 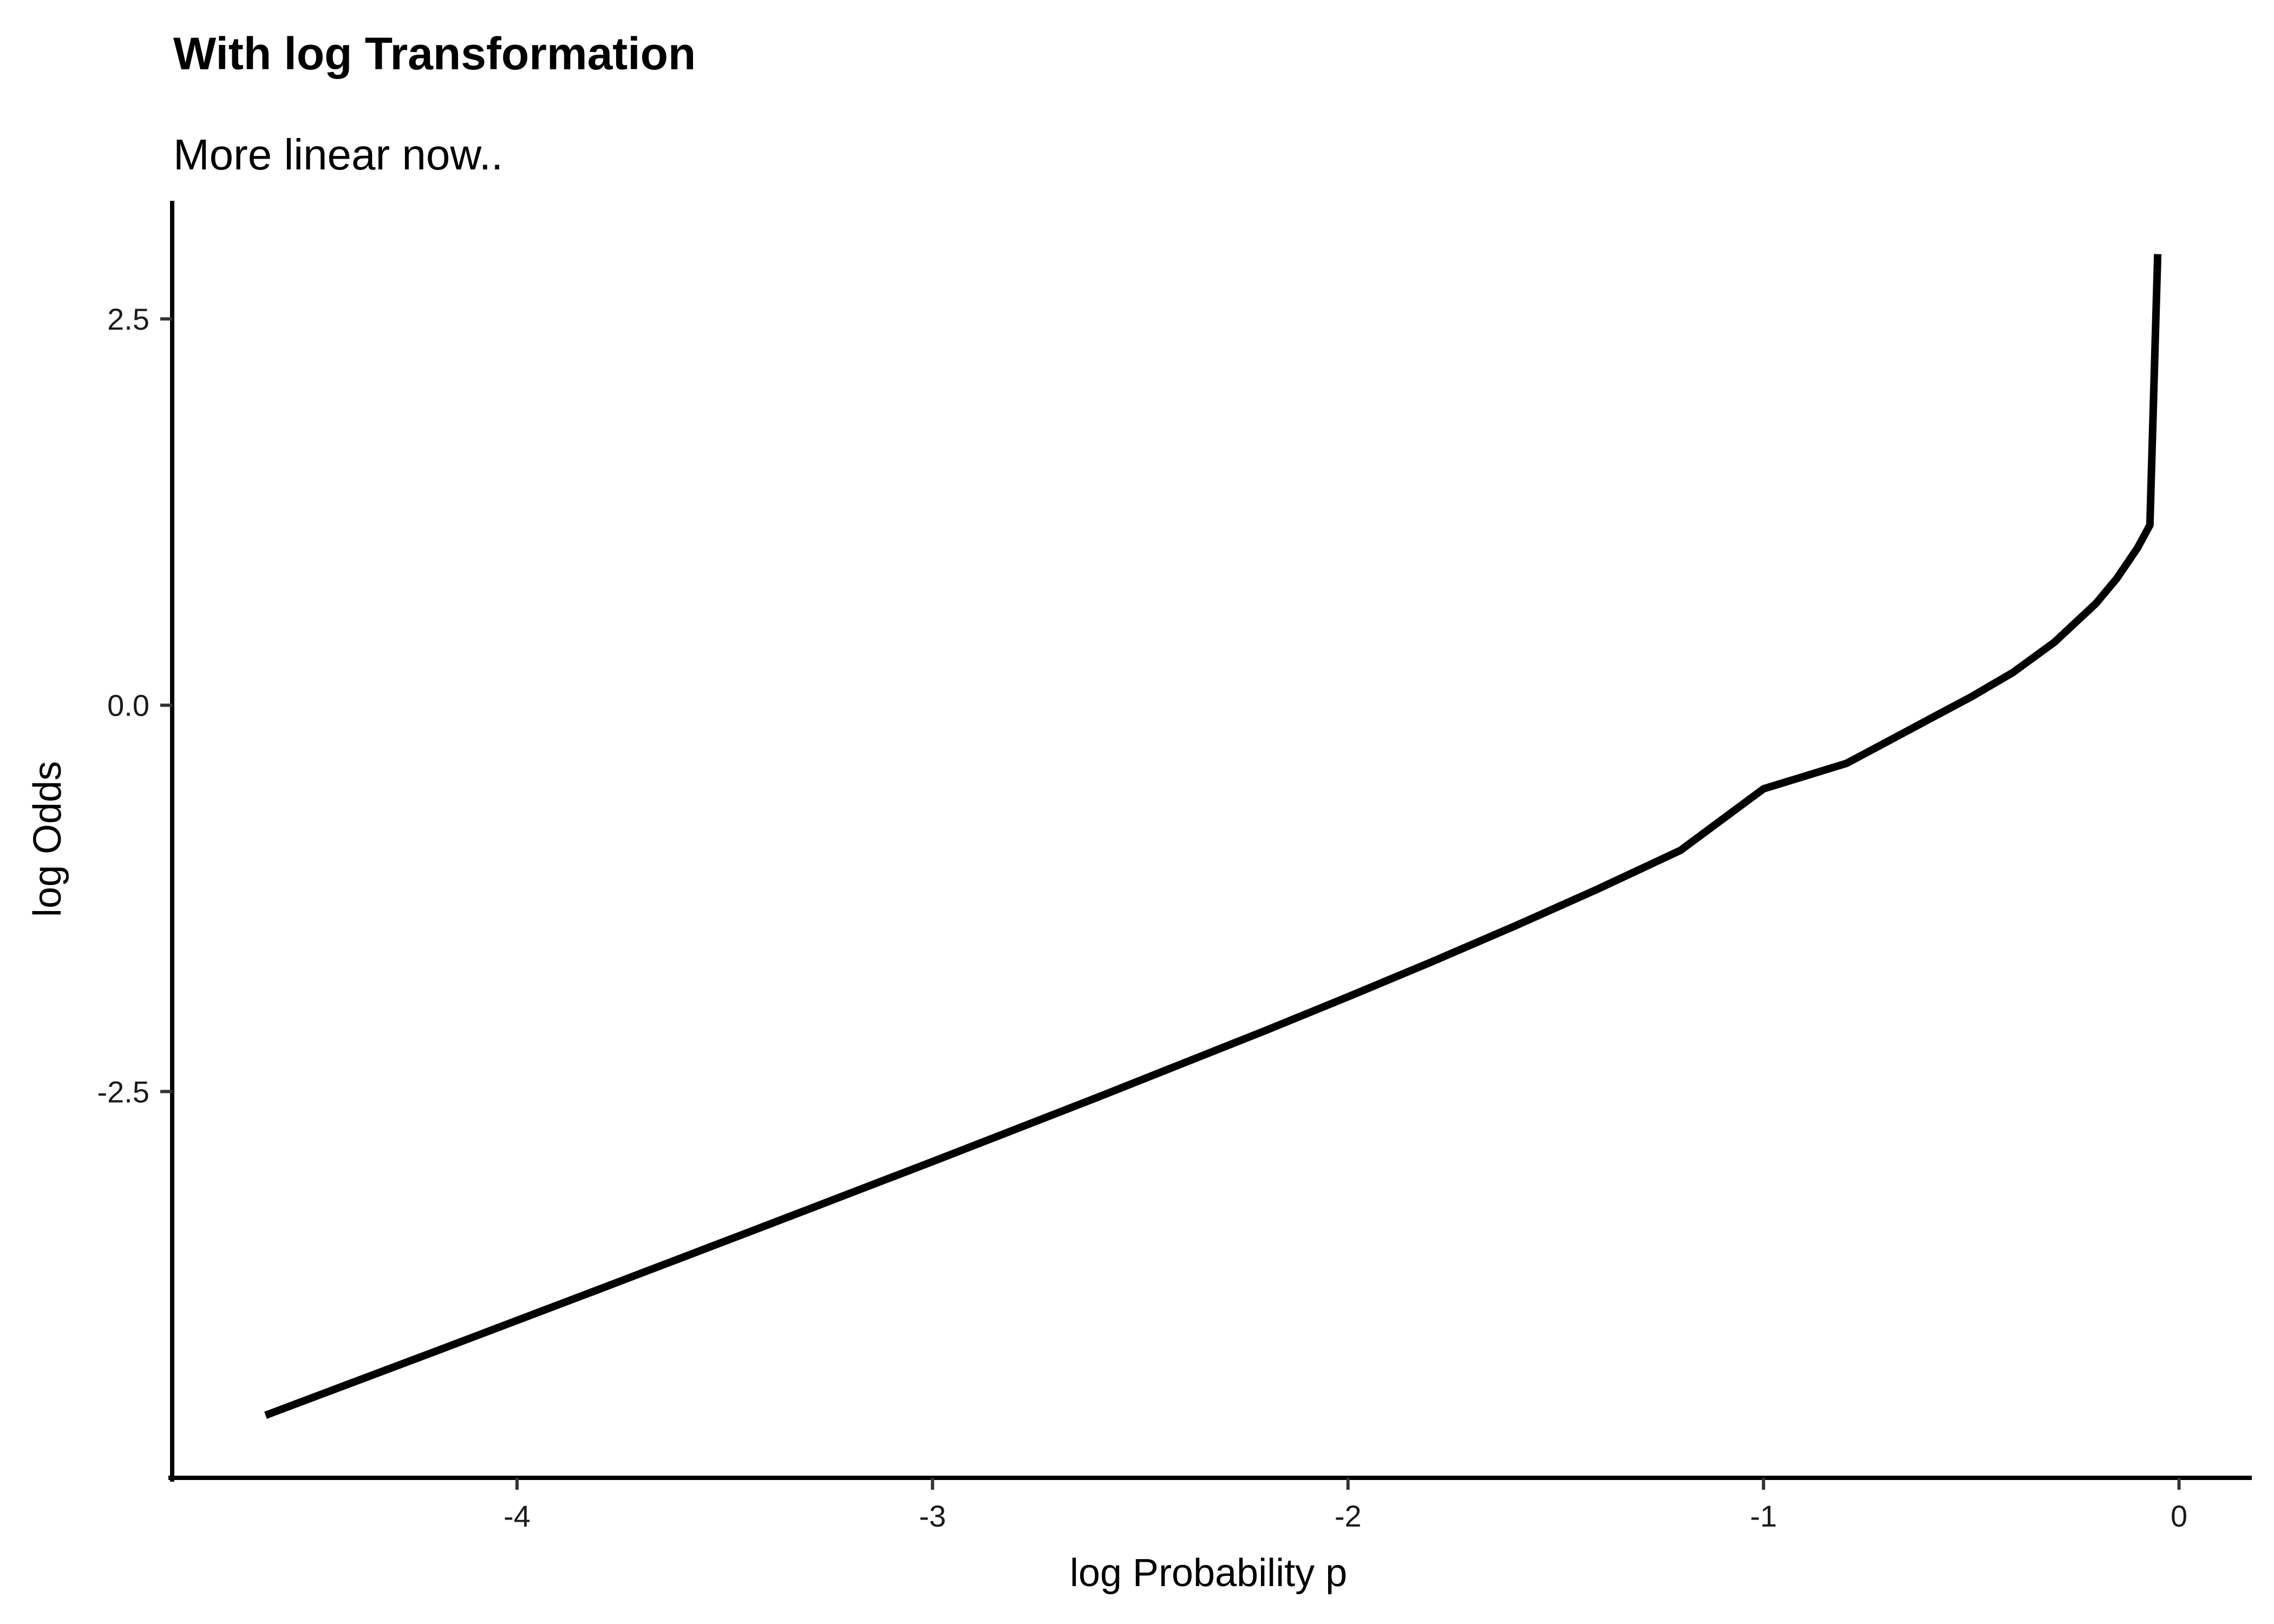 What do you see at coordinates (124, 1092) in the screenshot?
I see `y-tick-label: -2.5` at bounding box center [124, 1092].